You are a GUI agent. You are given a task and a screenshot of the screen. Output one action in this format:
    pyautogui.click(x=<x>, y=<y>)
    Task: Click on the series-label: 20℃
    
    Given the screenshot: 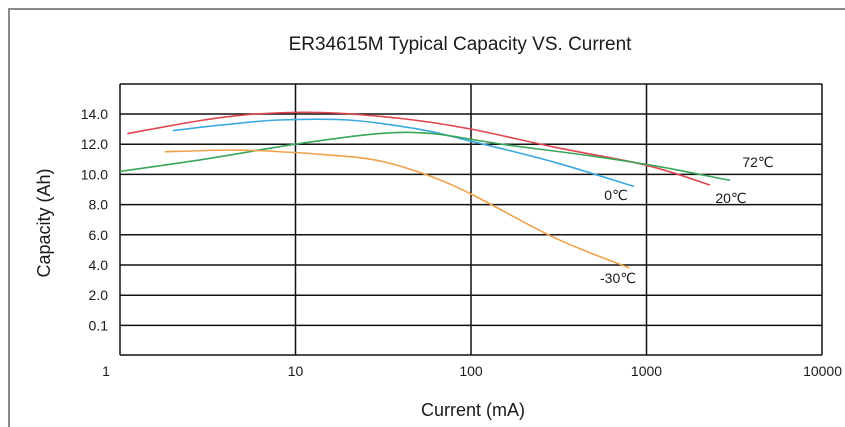 What is the action you would take?
    pyautogui.click(x=730, y=198)
    